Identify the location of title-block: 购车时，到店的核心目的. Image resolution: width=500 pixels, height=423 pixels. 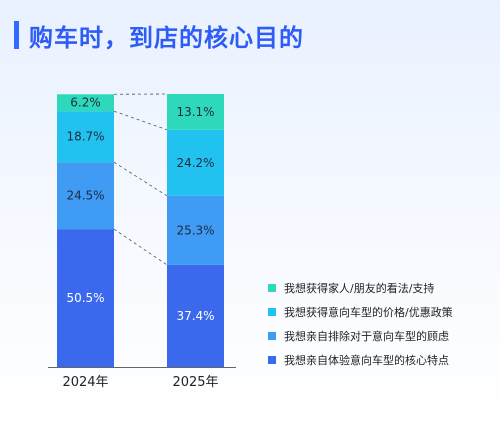
(159, 36).